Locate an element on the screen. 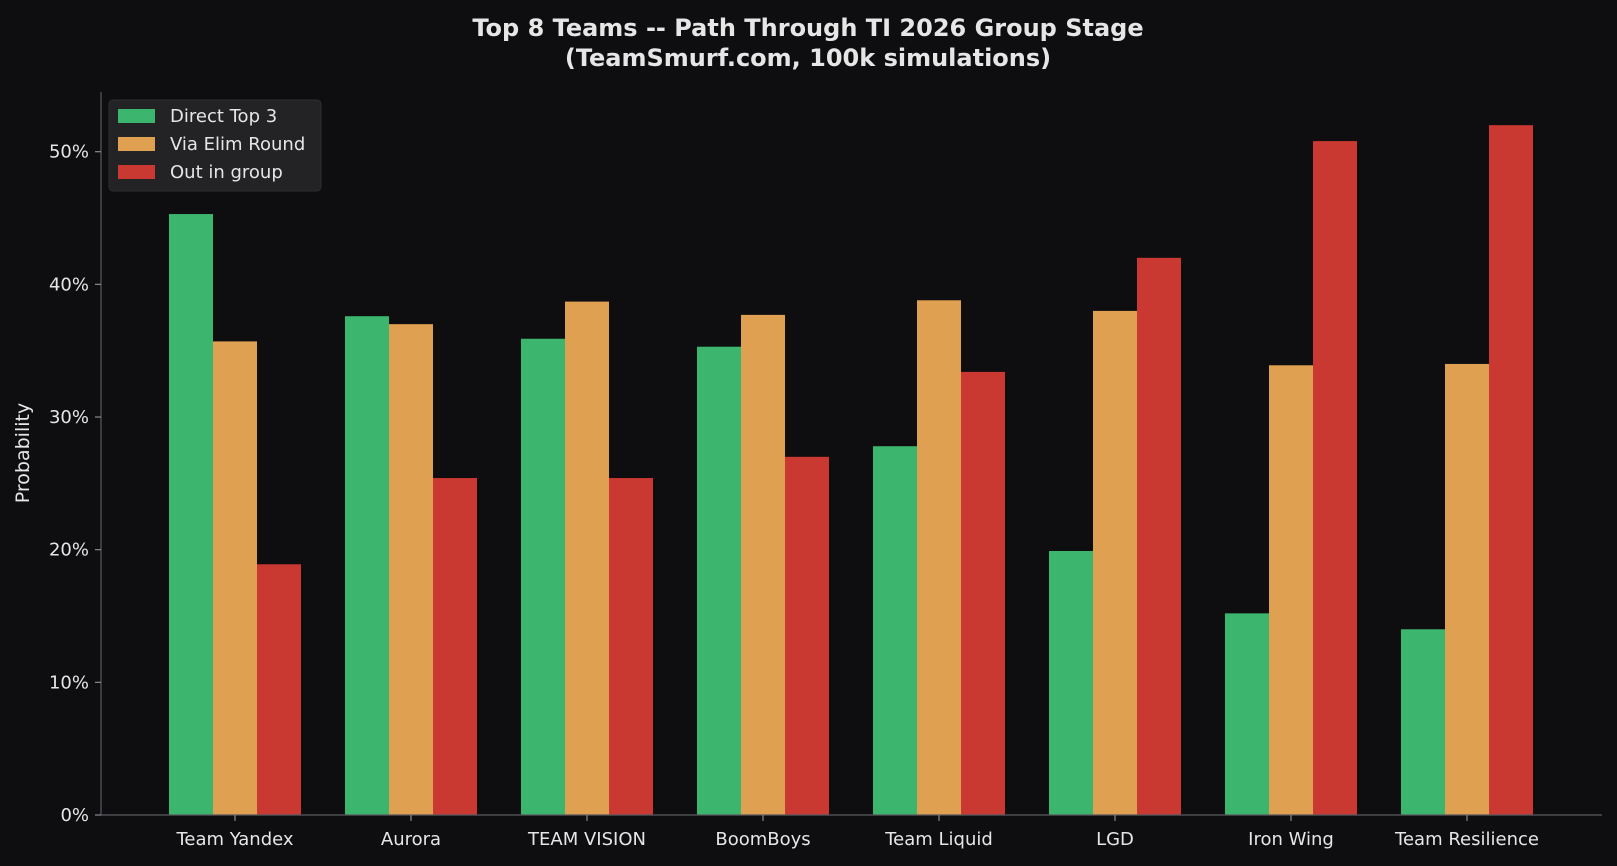 Image resolution: width=1617 pixels, height=866 pixels. y-tick-label: 20% is located at coordinates (69, 550).